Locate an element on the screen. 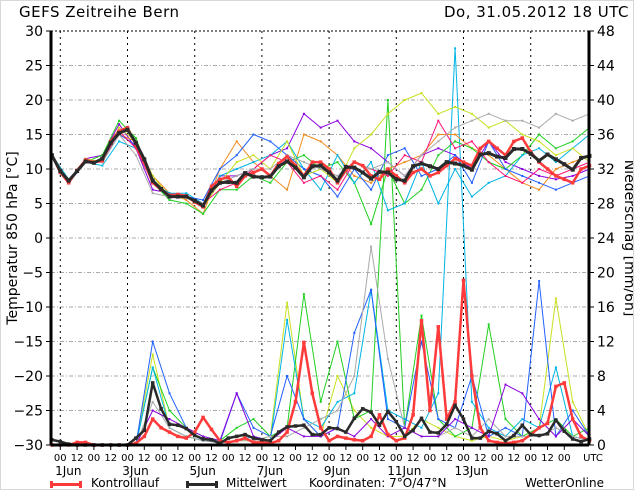 The image size is (634, 490). y-tick-label: 0 is located at coordinates (38, 239).